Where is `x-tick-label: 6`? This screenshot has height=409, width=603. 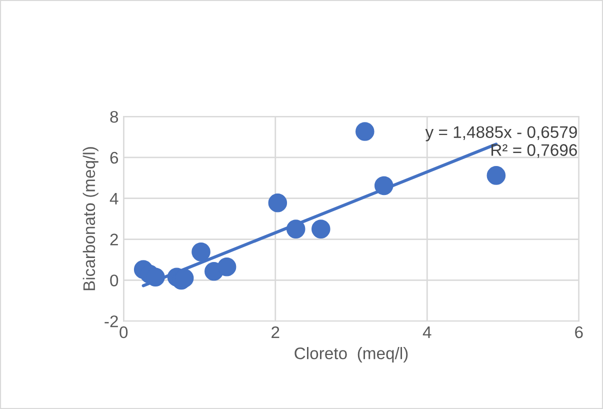 x-tick-label: 6 is located at coordinates (579, 332).